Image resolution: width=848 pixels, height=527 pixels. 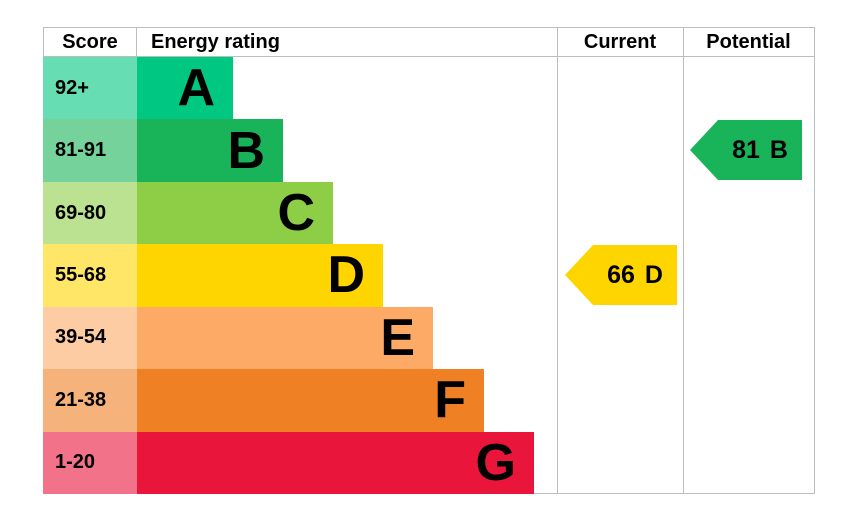 I want to click on potential-rating-value: 81, so click(x=746, y=149).